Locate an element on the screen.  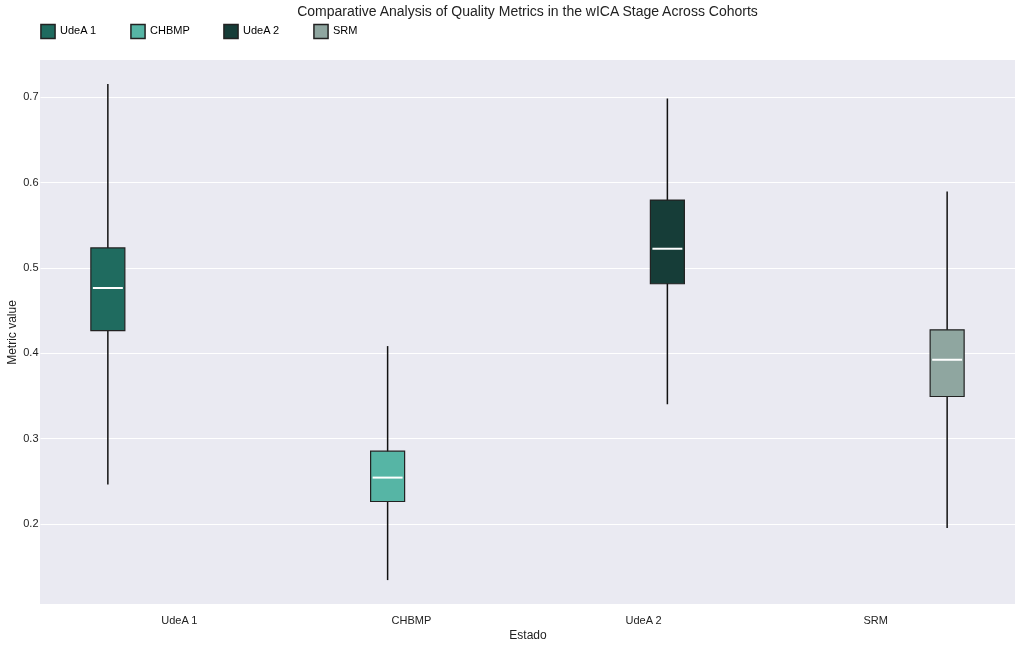
chart-title: Comparative Analysis of Quality Metrics in the wICA Stage Across Cohorts is located at coordinates (527, 11).